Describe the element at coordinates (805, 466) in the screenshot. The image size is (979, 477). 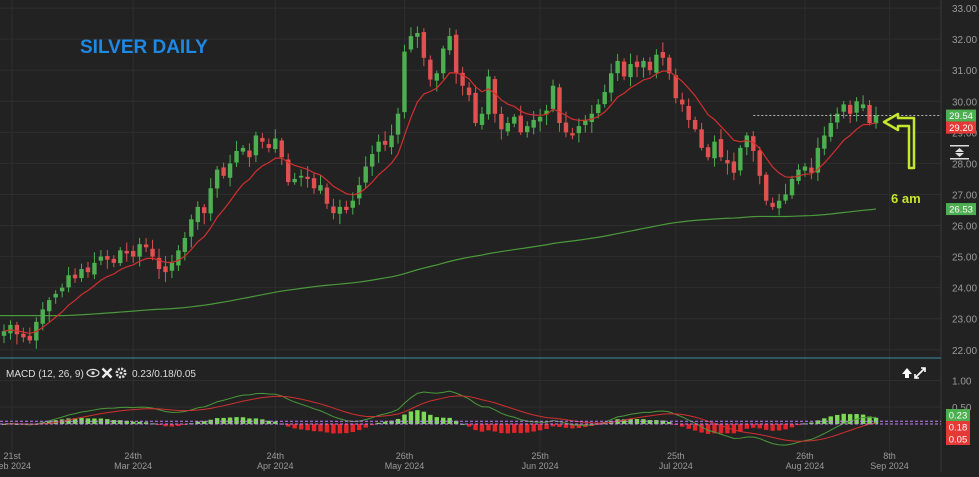
I see `x-tick-month: Aug 2024` at that location.